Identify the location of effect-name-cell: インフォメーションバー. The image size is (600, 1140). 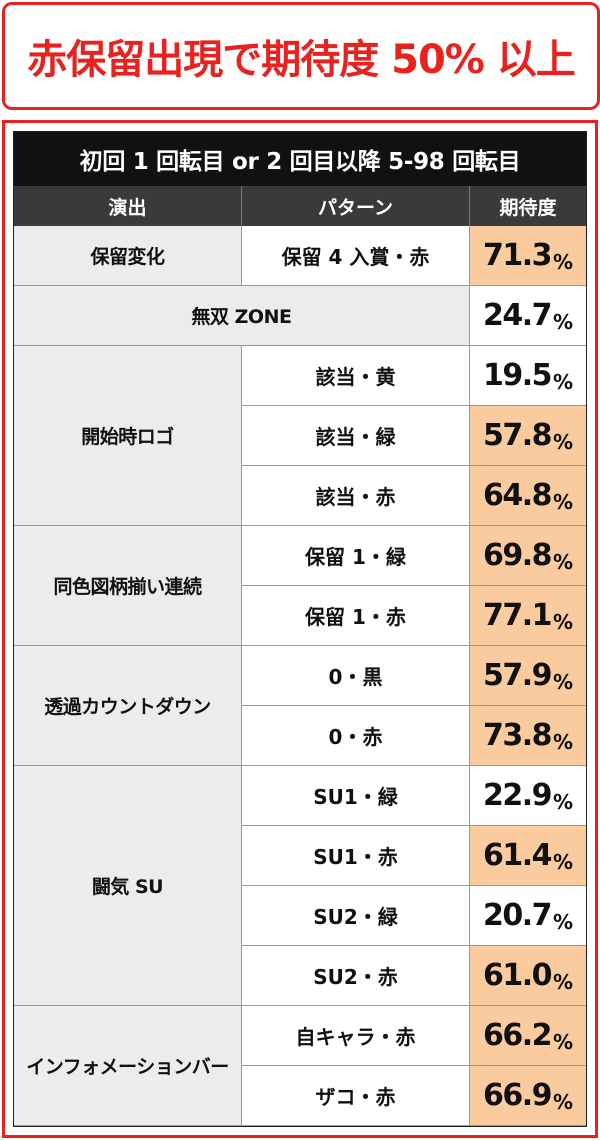
(128, 1066).